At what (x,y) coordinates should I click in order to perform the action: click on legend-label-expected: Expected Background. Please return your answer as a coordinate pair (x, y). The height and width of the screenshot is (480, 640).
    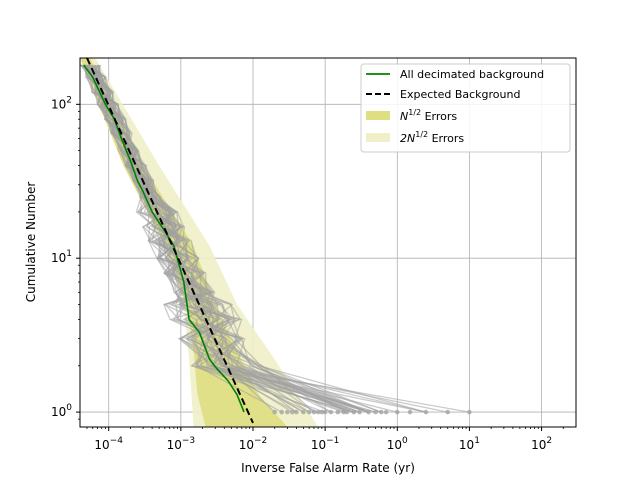
    Looking at the image, I should click on (460, 94).